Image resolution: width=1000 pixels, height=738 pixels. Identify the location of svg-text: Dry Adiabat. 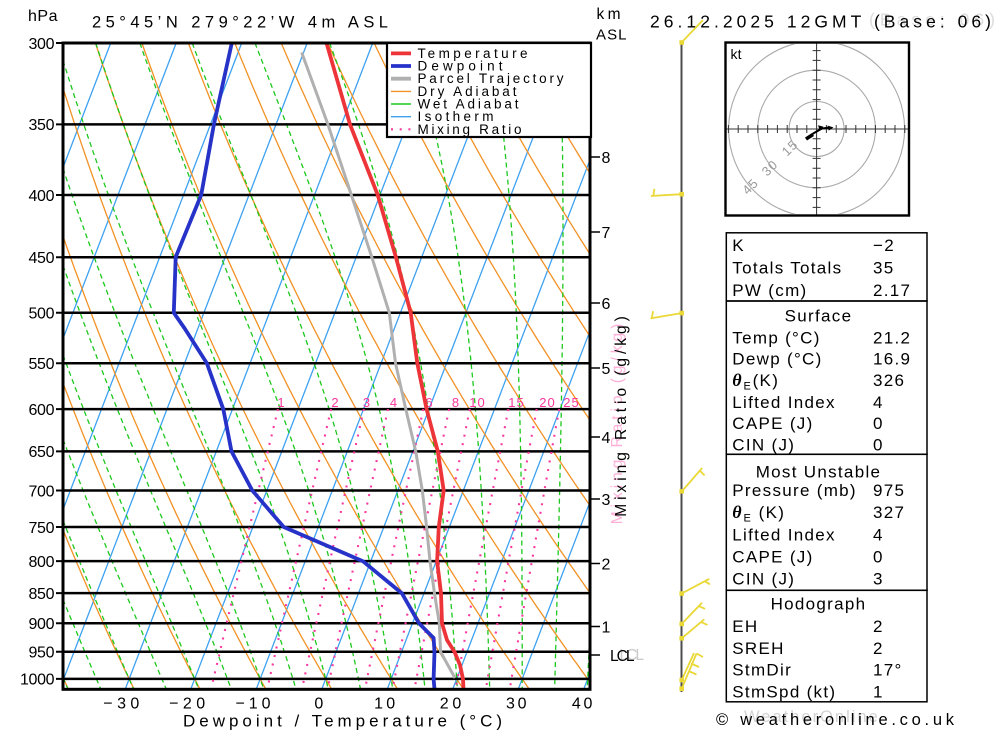
(467, 91).